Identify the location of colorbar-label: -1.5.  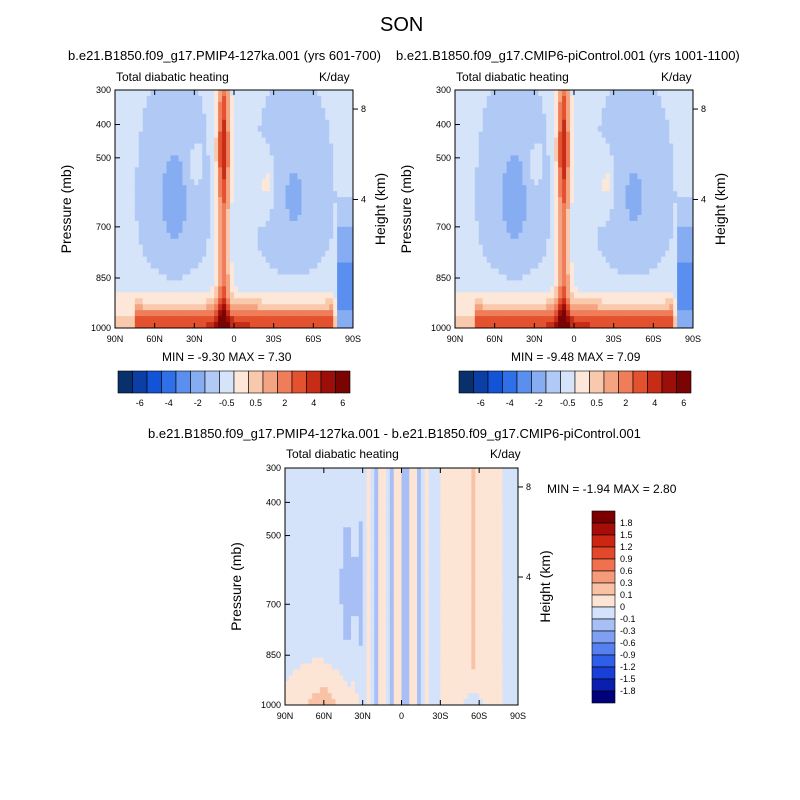
(628, 679).